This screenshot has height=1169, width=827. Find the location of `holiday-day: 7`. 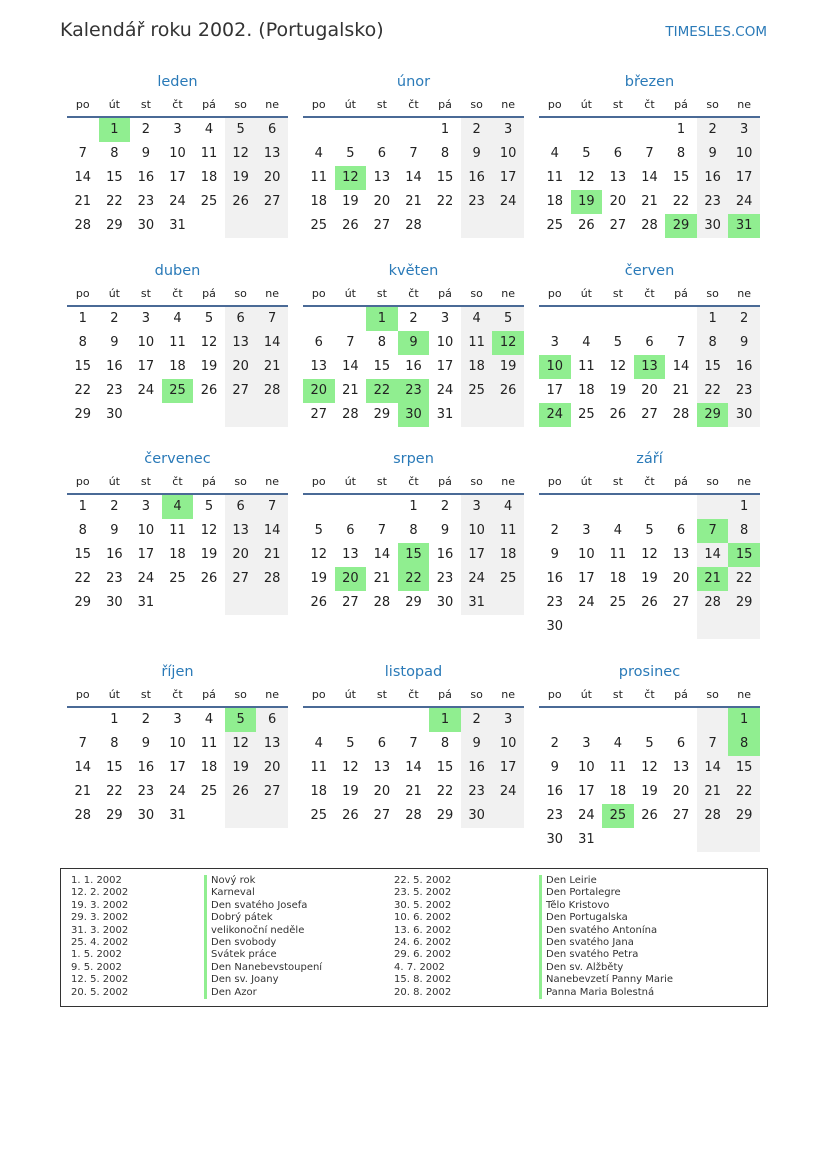

holiday-day: 7 is located at coordinates (712, 531).